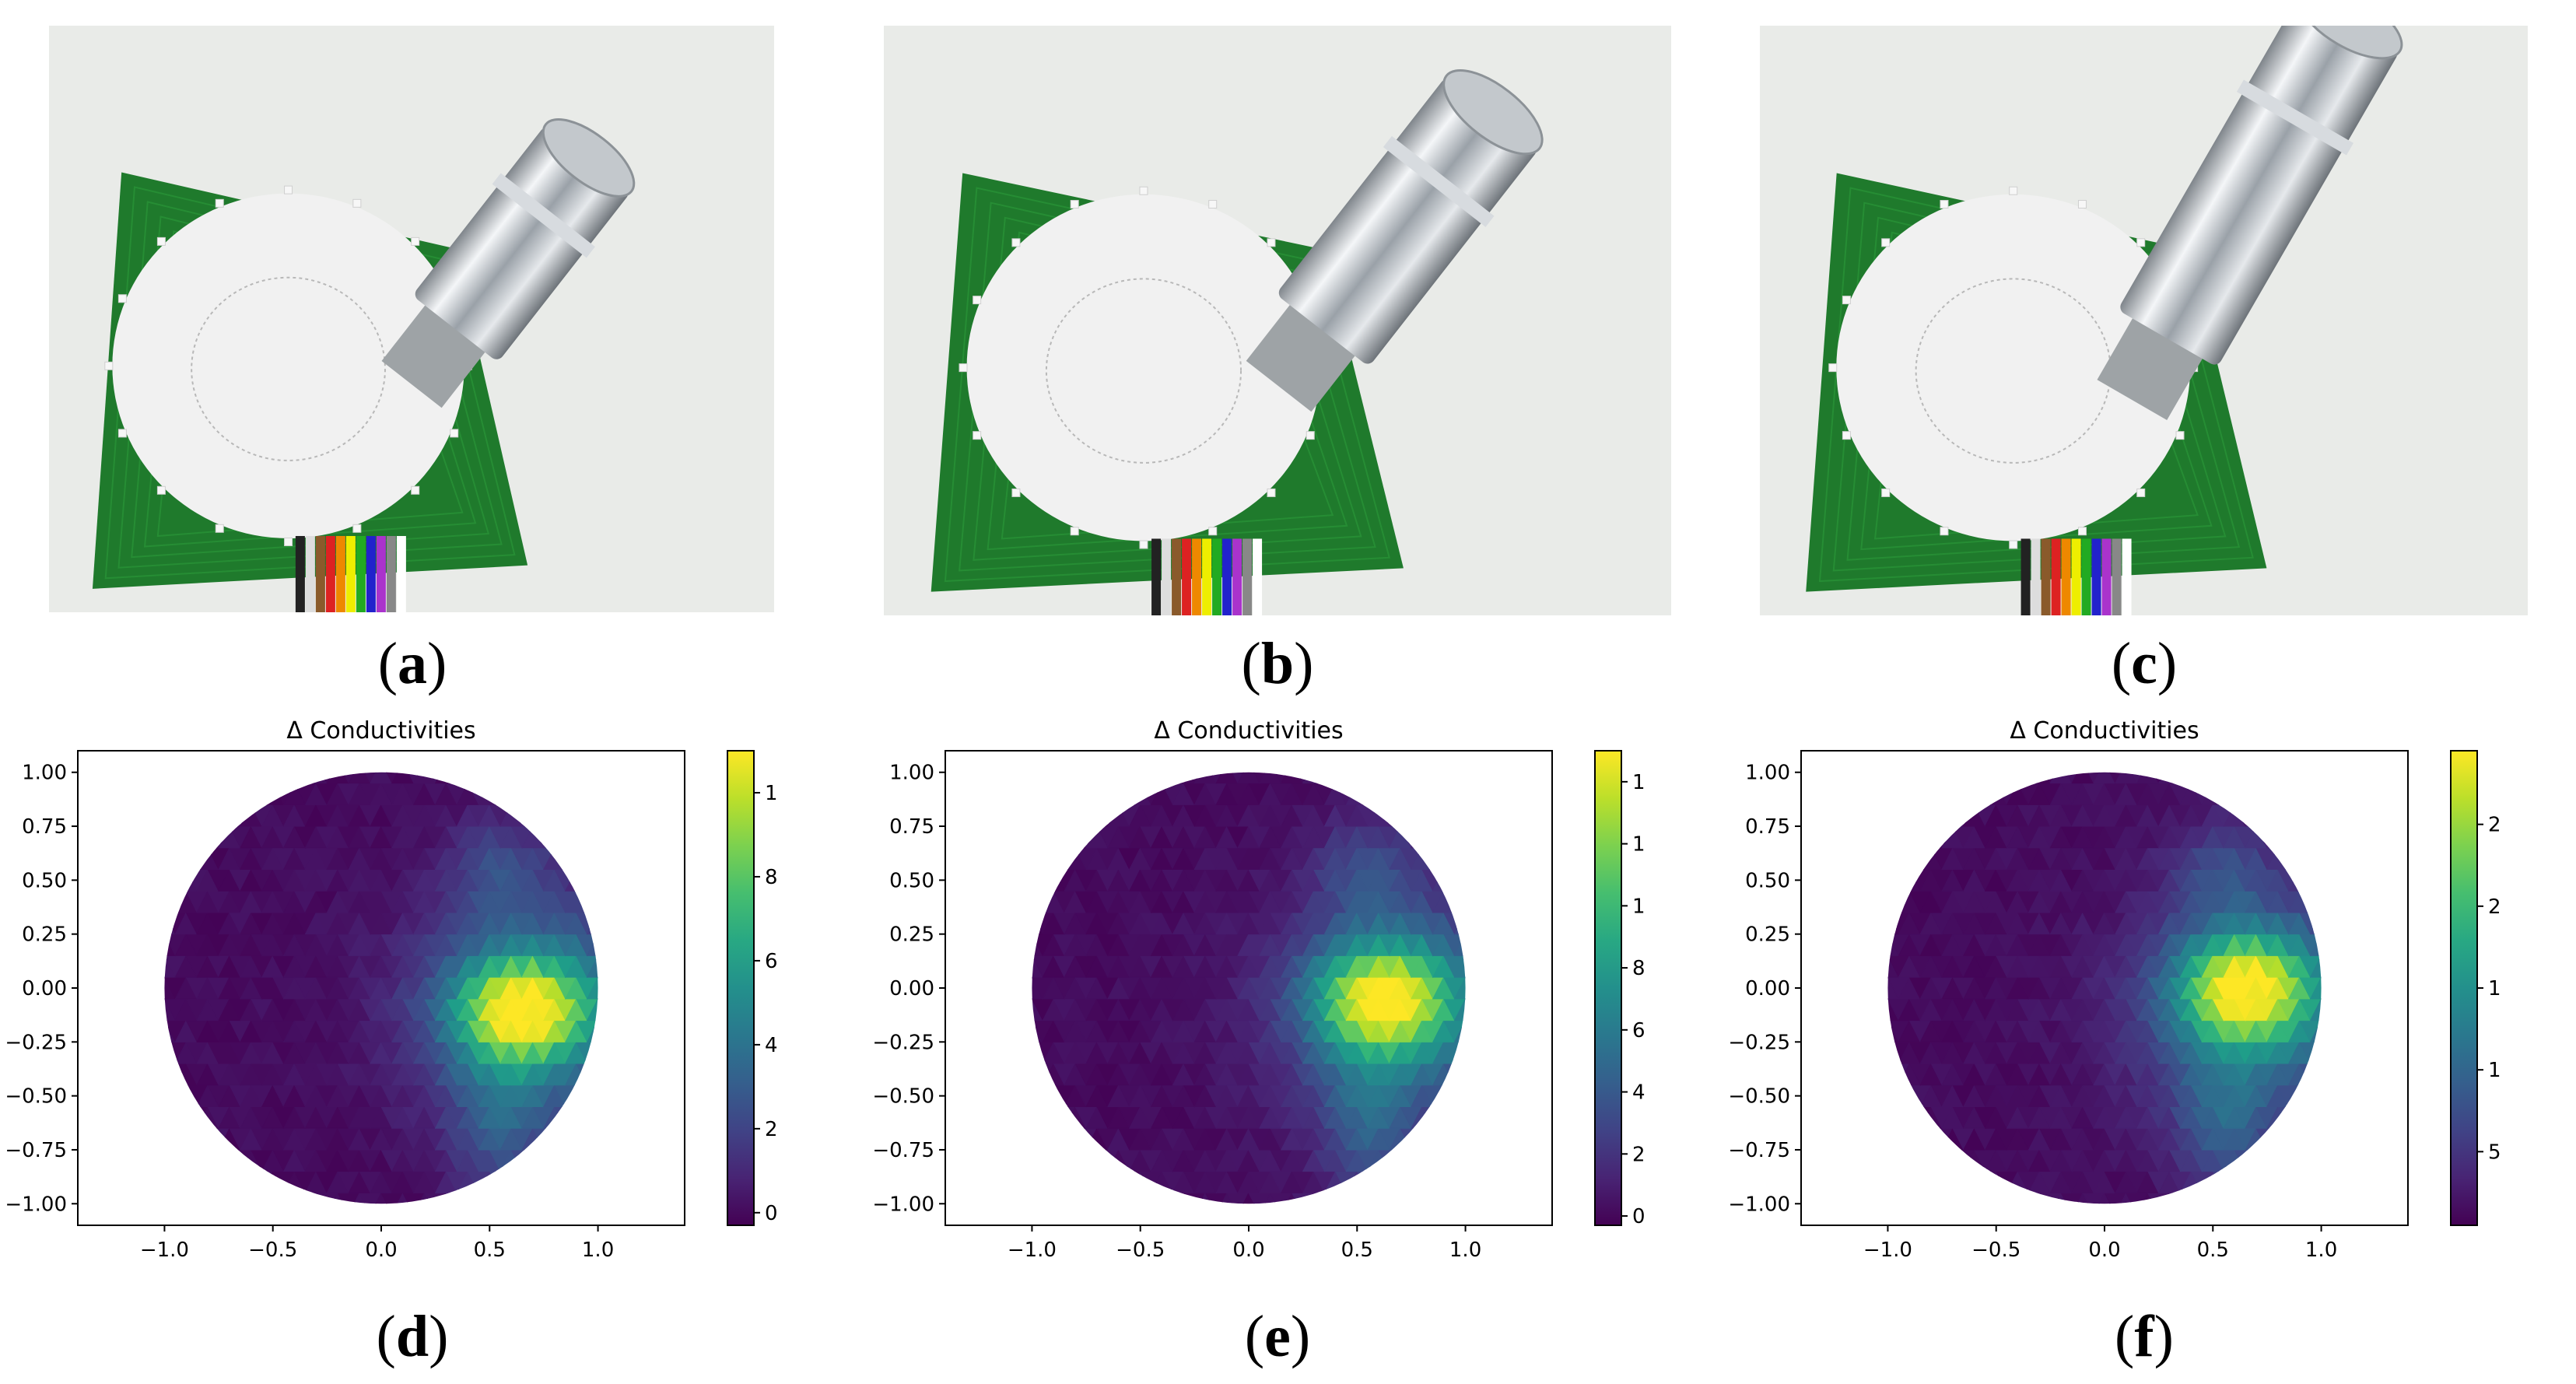 The width and height of the screenshot is (2576, 1384). I want to click on photo-b, so click(1277, 320).